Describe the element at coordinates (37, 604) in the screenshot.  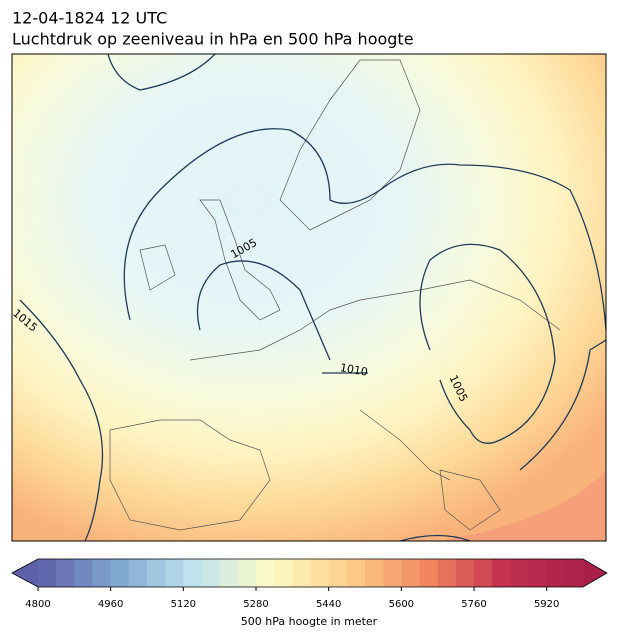
I see `colorbar-tick-label: 4800` at that location.